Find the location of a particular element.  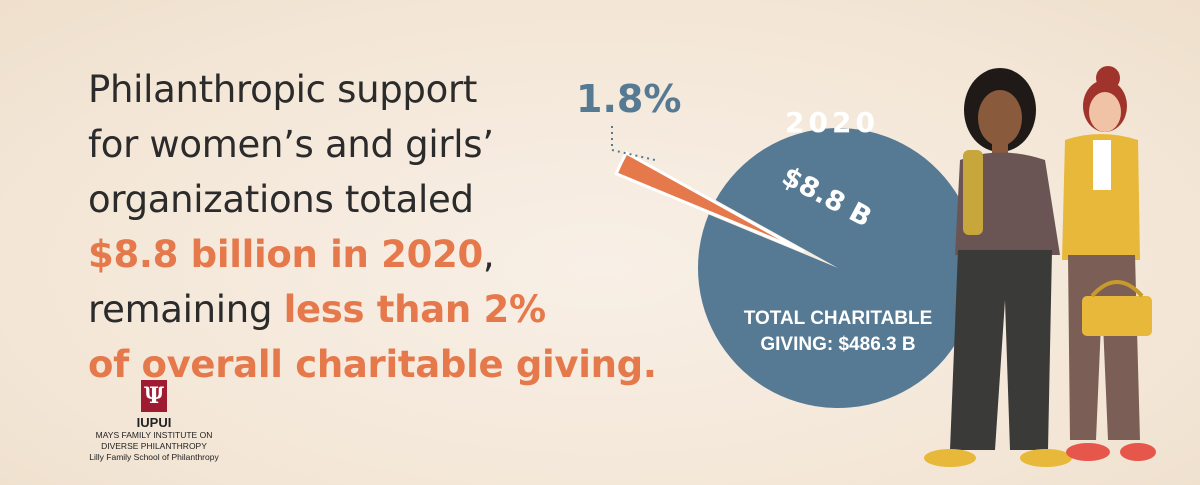

headline-line-6: of overall charitable giving. is located at coordinates (372, 364).